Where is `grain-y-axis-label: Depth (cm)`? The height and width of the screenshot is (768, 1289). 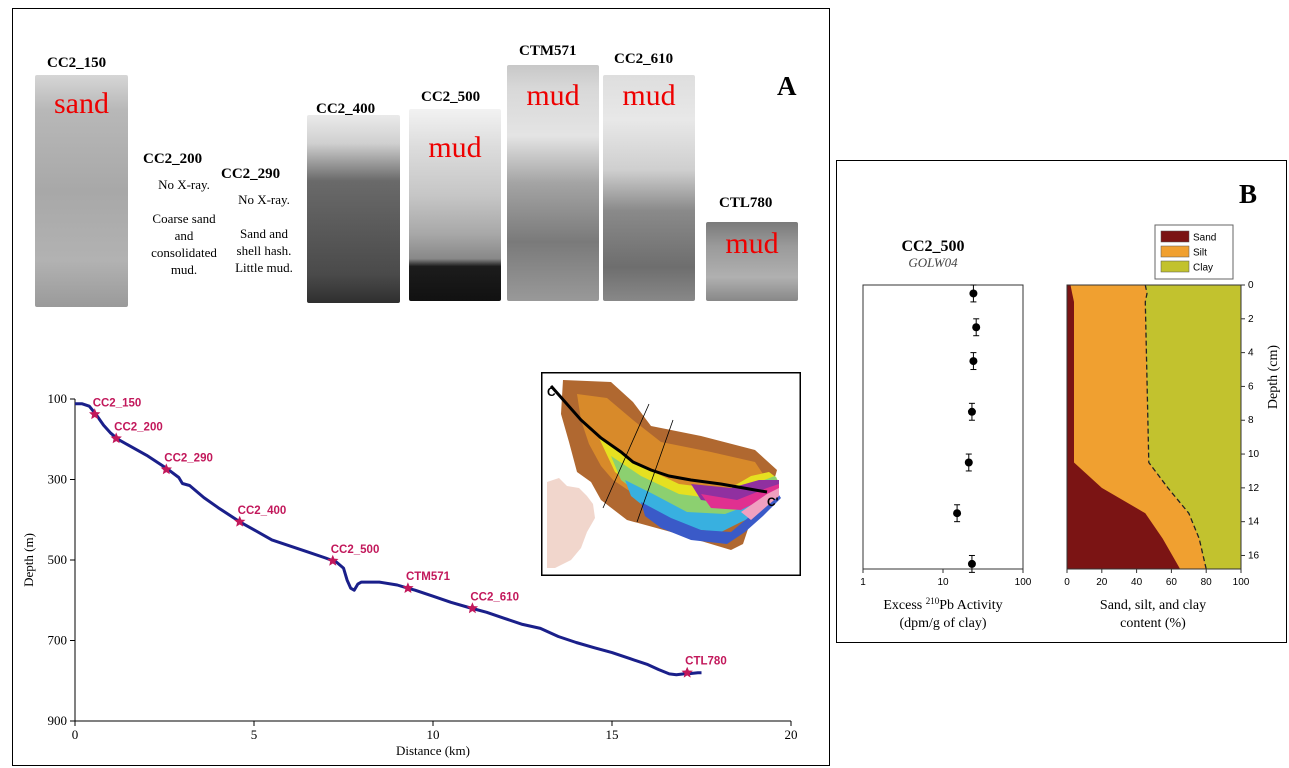 grain-y-axis-label: Depth (cm) is located at coordinates (1273, 377).